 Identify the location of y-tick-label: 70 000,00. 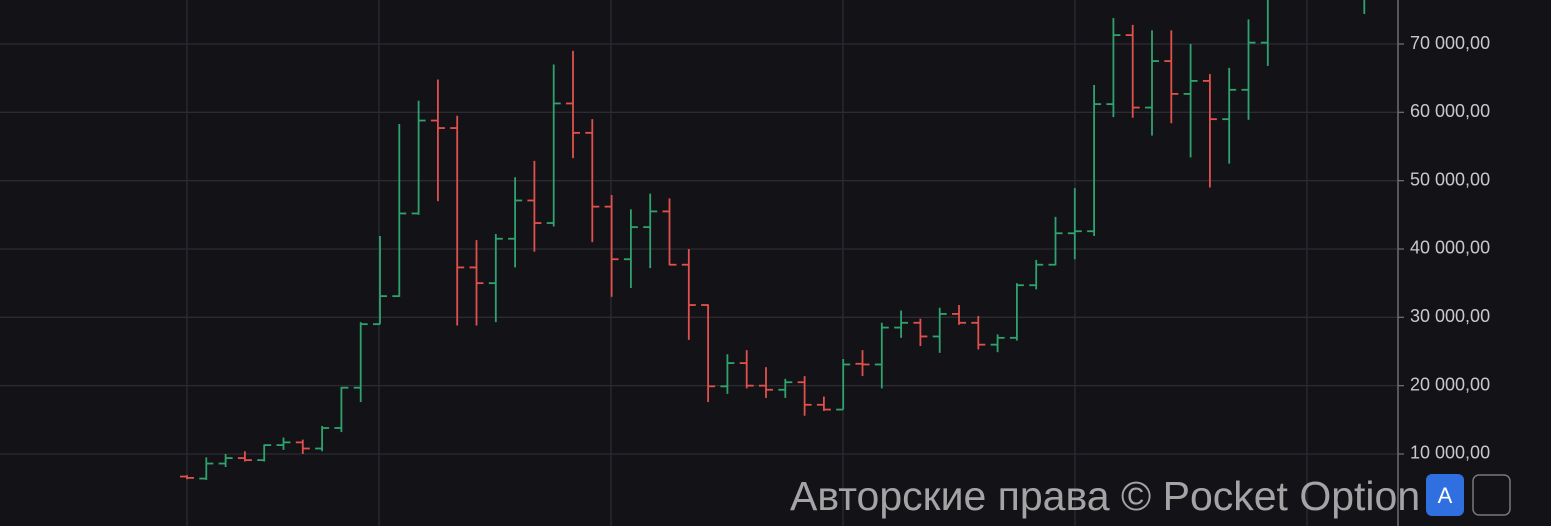
(1450, 43).